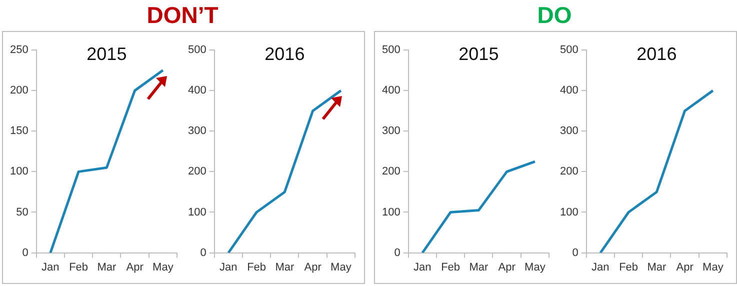 The height and width of the screenshot is (286, 737). What do you see at coordinates (554, 15) in the screenshot?
I see `text: DO` at bounding box center [554, 15].